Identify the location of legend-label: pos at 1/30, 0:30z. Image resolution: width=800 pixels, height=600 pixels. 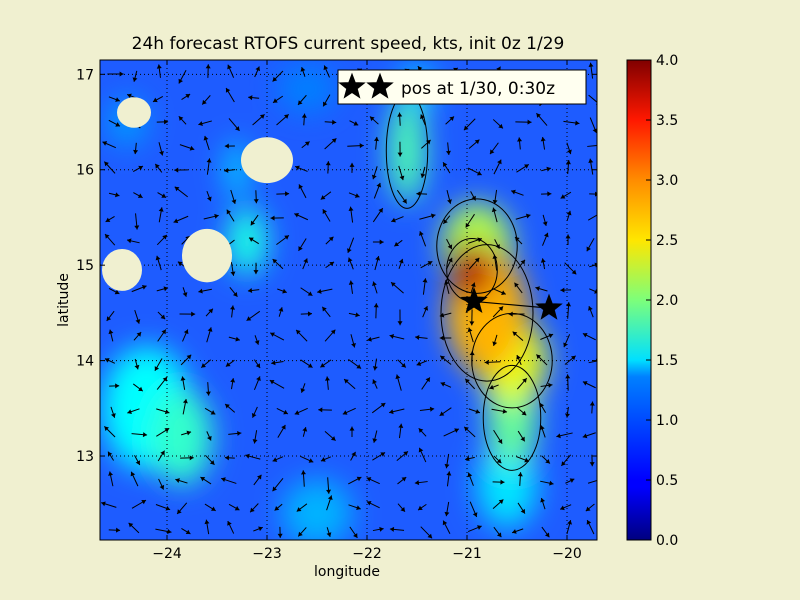
(478, 89).